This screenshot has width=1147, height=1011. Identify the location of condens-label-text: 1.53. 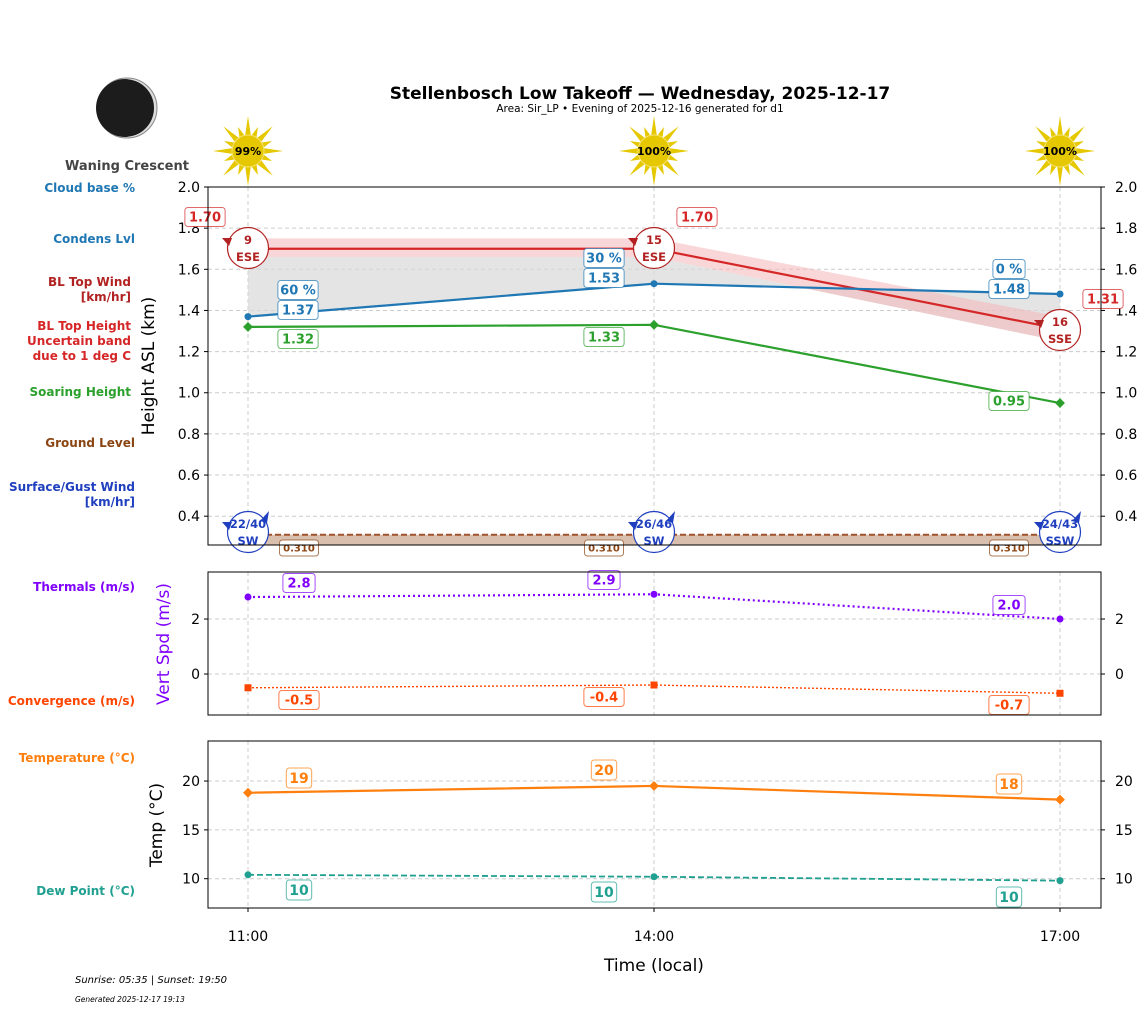
(604, 279).